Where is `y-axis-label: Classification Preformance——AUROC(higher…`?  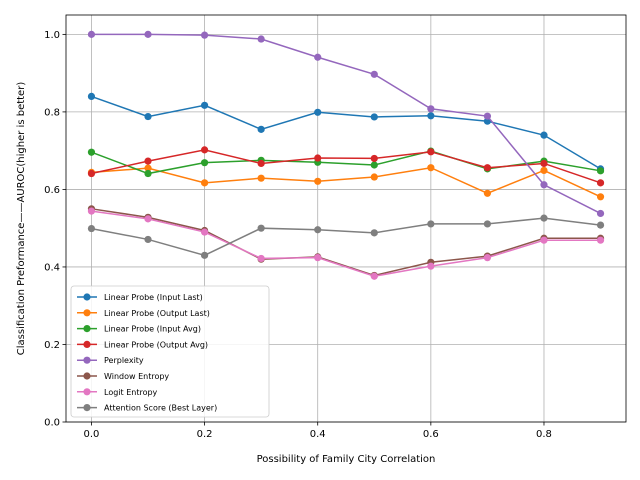
y-axis-label: Classification Preformance——AUROC(higher… is located at coordinates (21, 219).